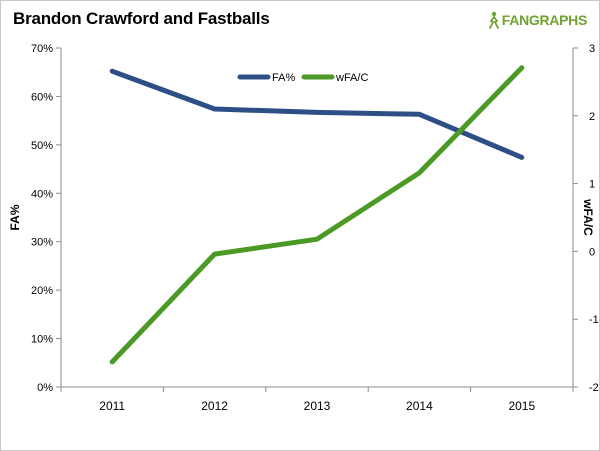 Image resolution: width=600 pixels, height=451 pixels. I want to click on y-right-tick-label: -2, so click(594, 388).